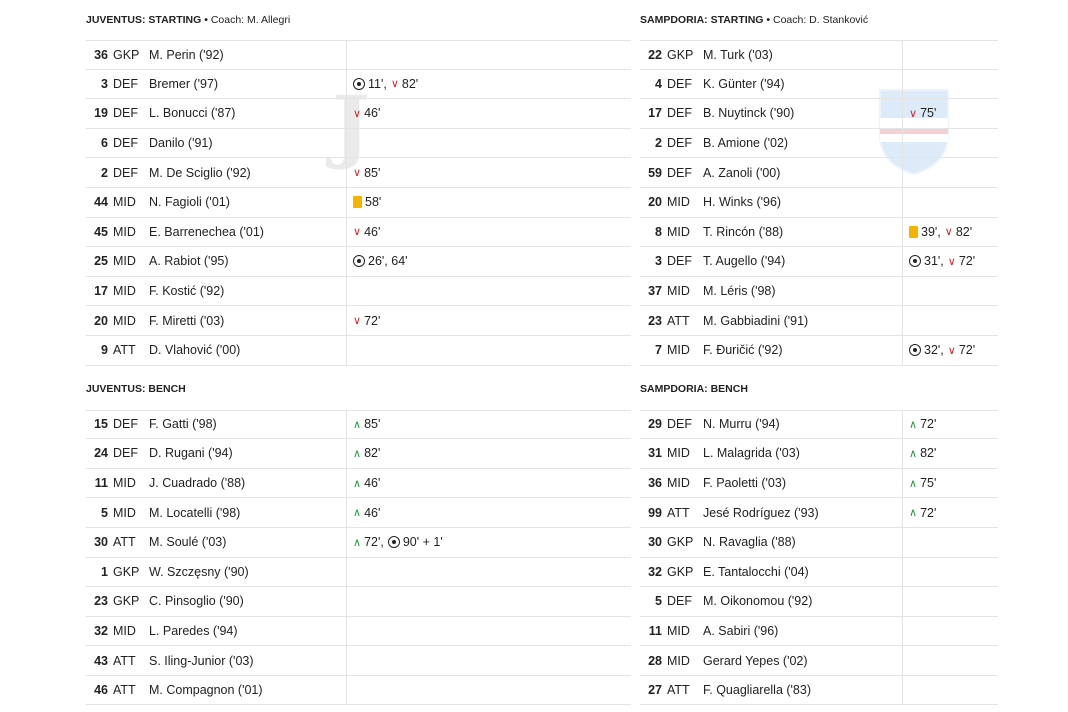 This screenshot has height=712, width=1068. What do you see at coordinates (744, 261) in the screenshot?
I see `player-name: T. Augello ('94)` at bounding box center [744, 261].